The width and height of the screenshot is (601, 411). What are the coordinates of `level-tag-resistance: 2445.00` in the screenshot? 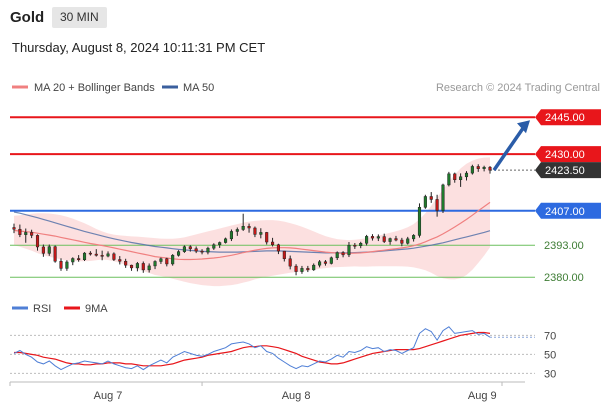 It's located at (568, 117).